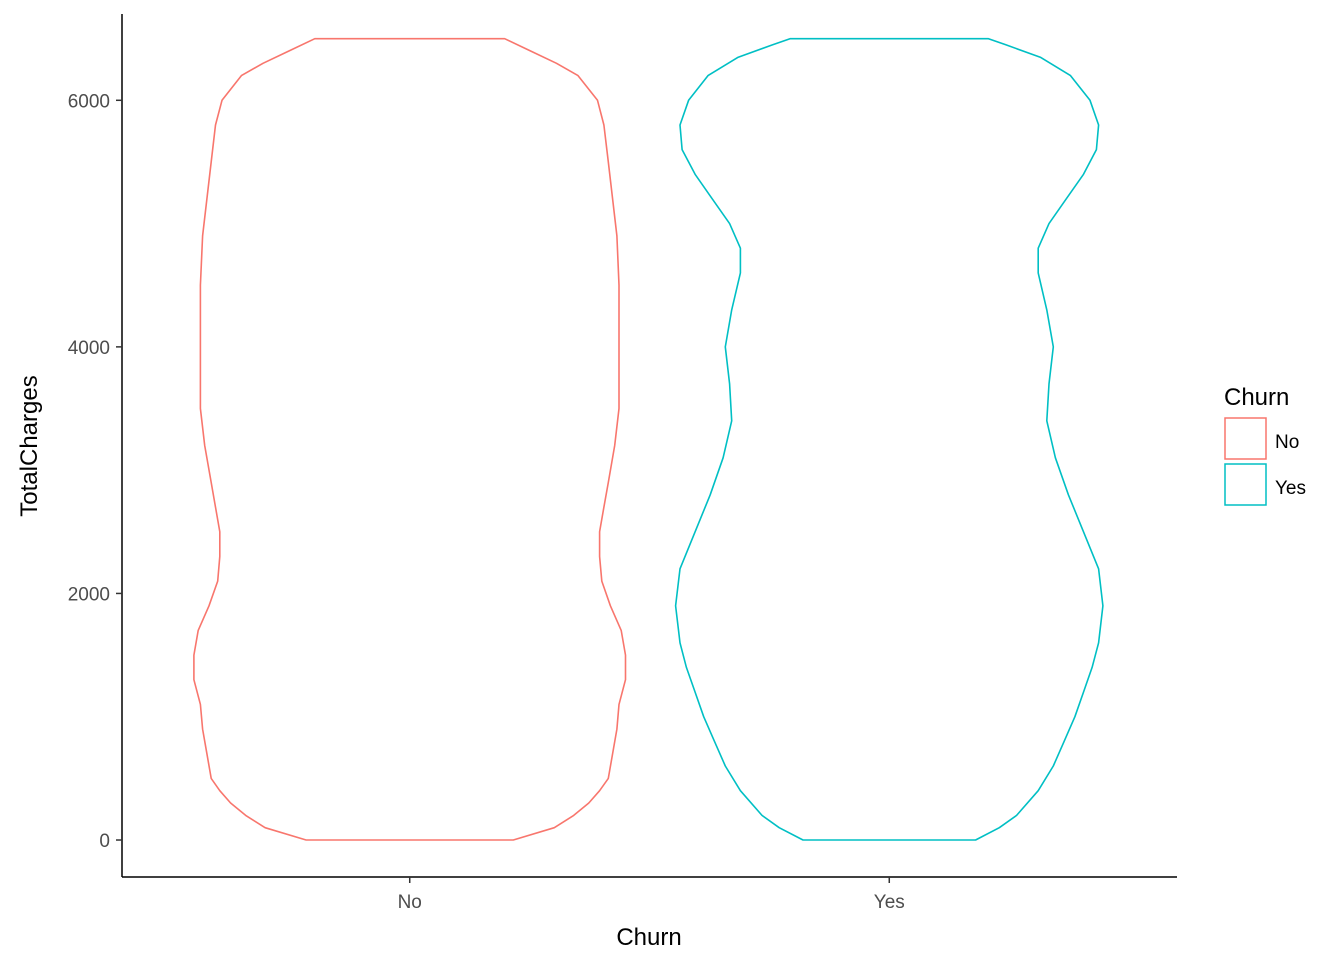 This screenshot has height=960, width=1344. I want to click on x-axis-ticks: No Yes, so click(651, 895).